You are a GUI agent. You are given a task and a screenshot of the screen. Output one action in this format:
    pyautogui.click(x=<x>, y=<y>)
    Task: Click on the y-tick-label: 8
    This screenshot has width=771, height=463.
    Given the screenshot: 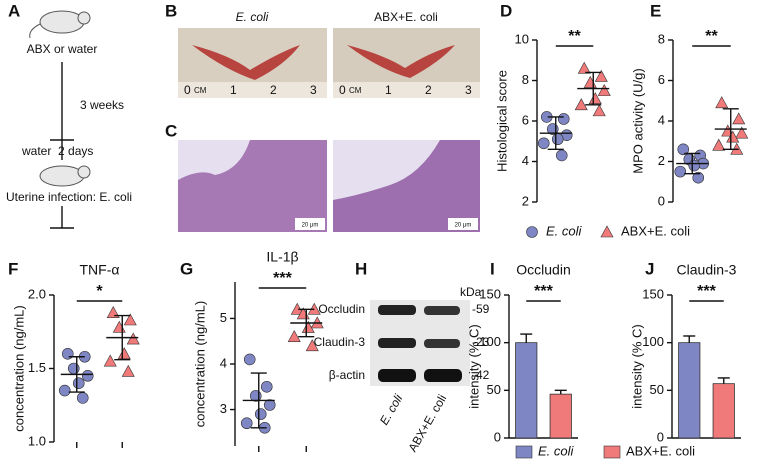 What is the action you would take?
    pyautogui.click(x=525, y=79)
    